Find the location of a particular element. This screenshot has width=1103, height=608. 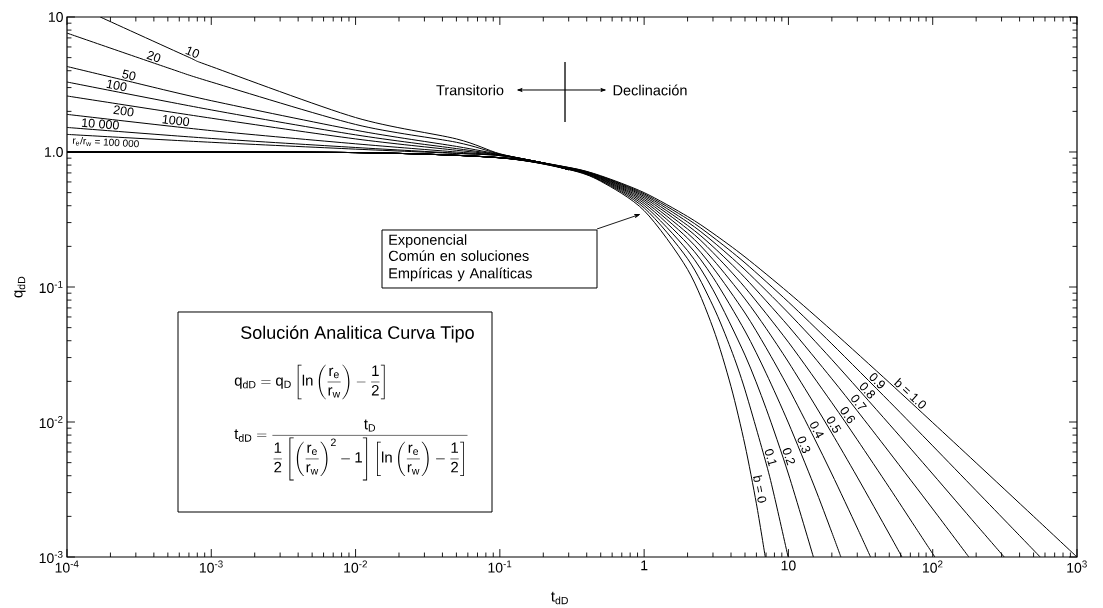

x-tick-label: 10$^{-2}$ is located at coordinates (355, 566).